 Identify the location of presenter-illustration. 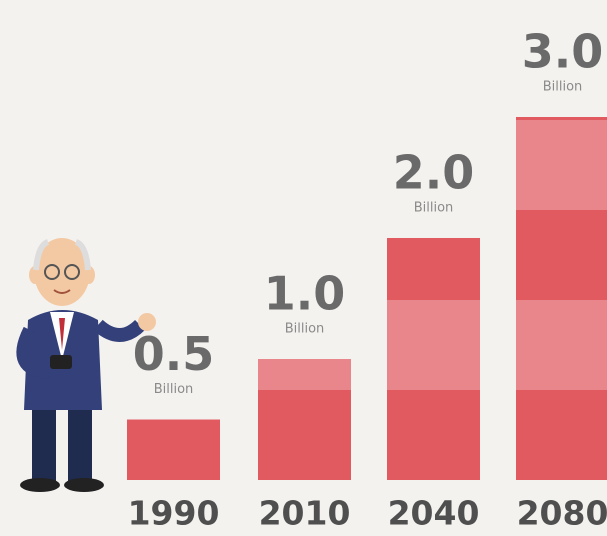
(86, 365).